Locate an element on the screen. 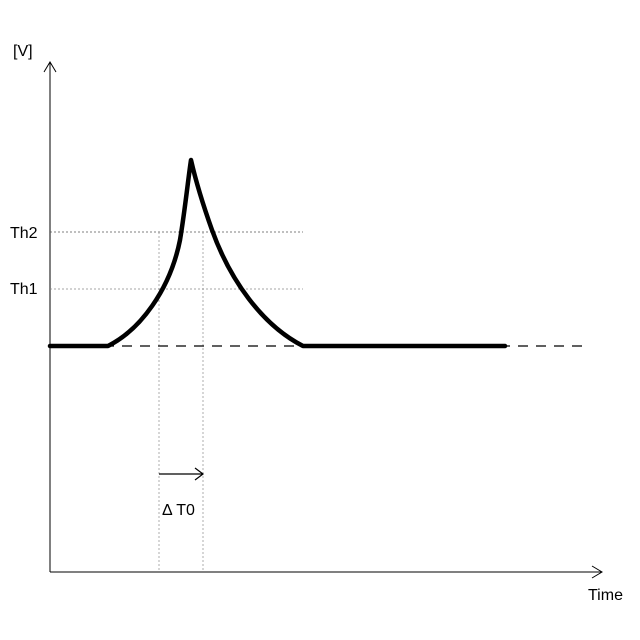 The width and height of the screenshot is (640, 640). x-axis is located at coordinates (326, 572).